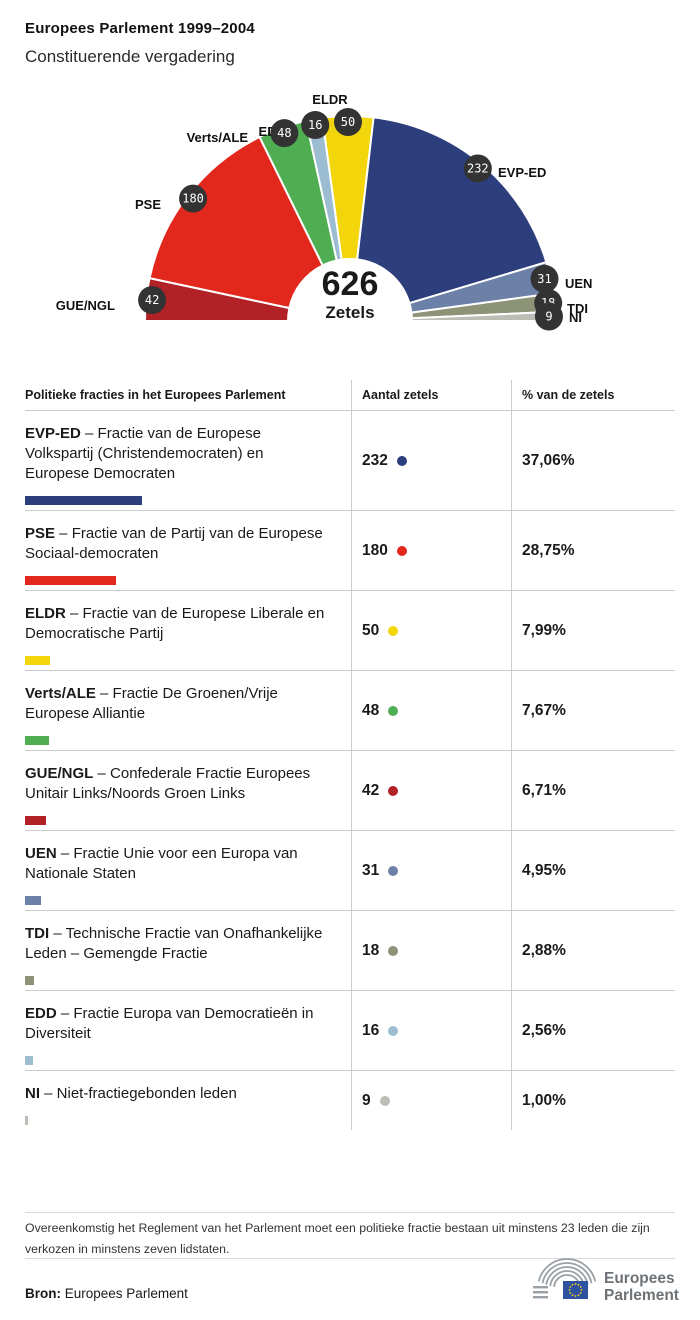  What do you see at coordinates (350, 284) in the screenshot?
I see `total-seats-value: 626` at bounding box center [350, 284].